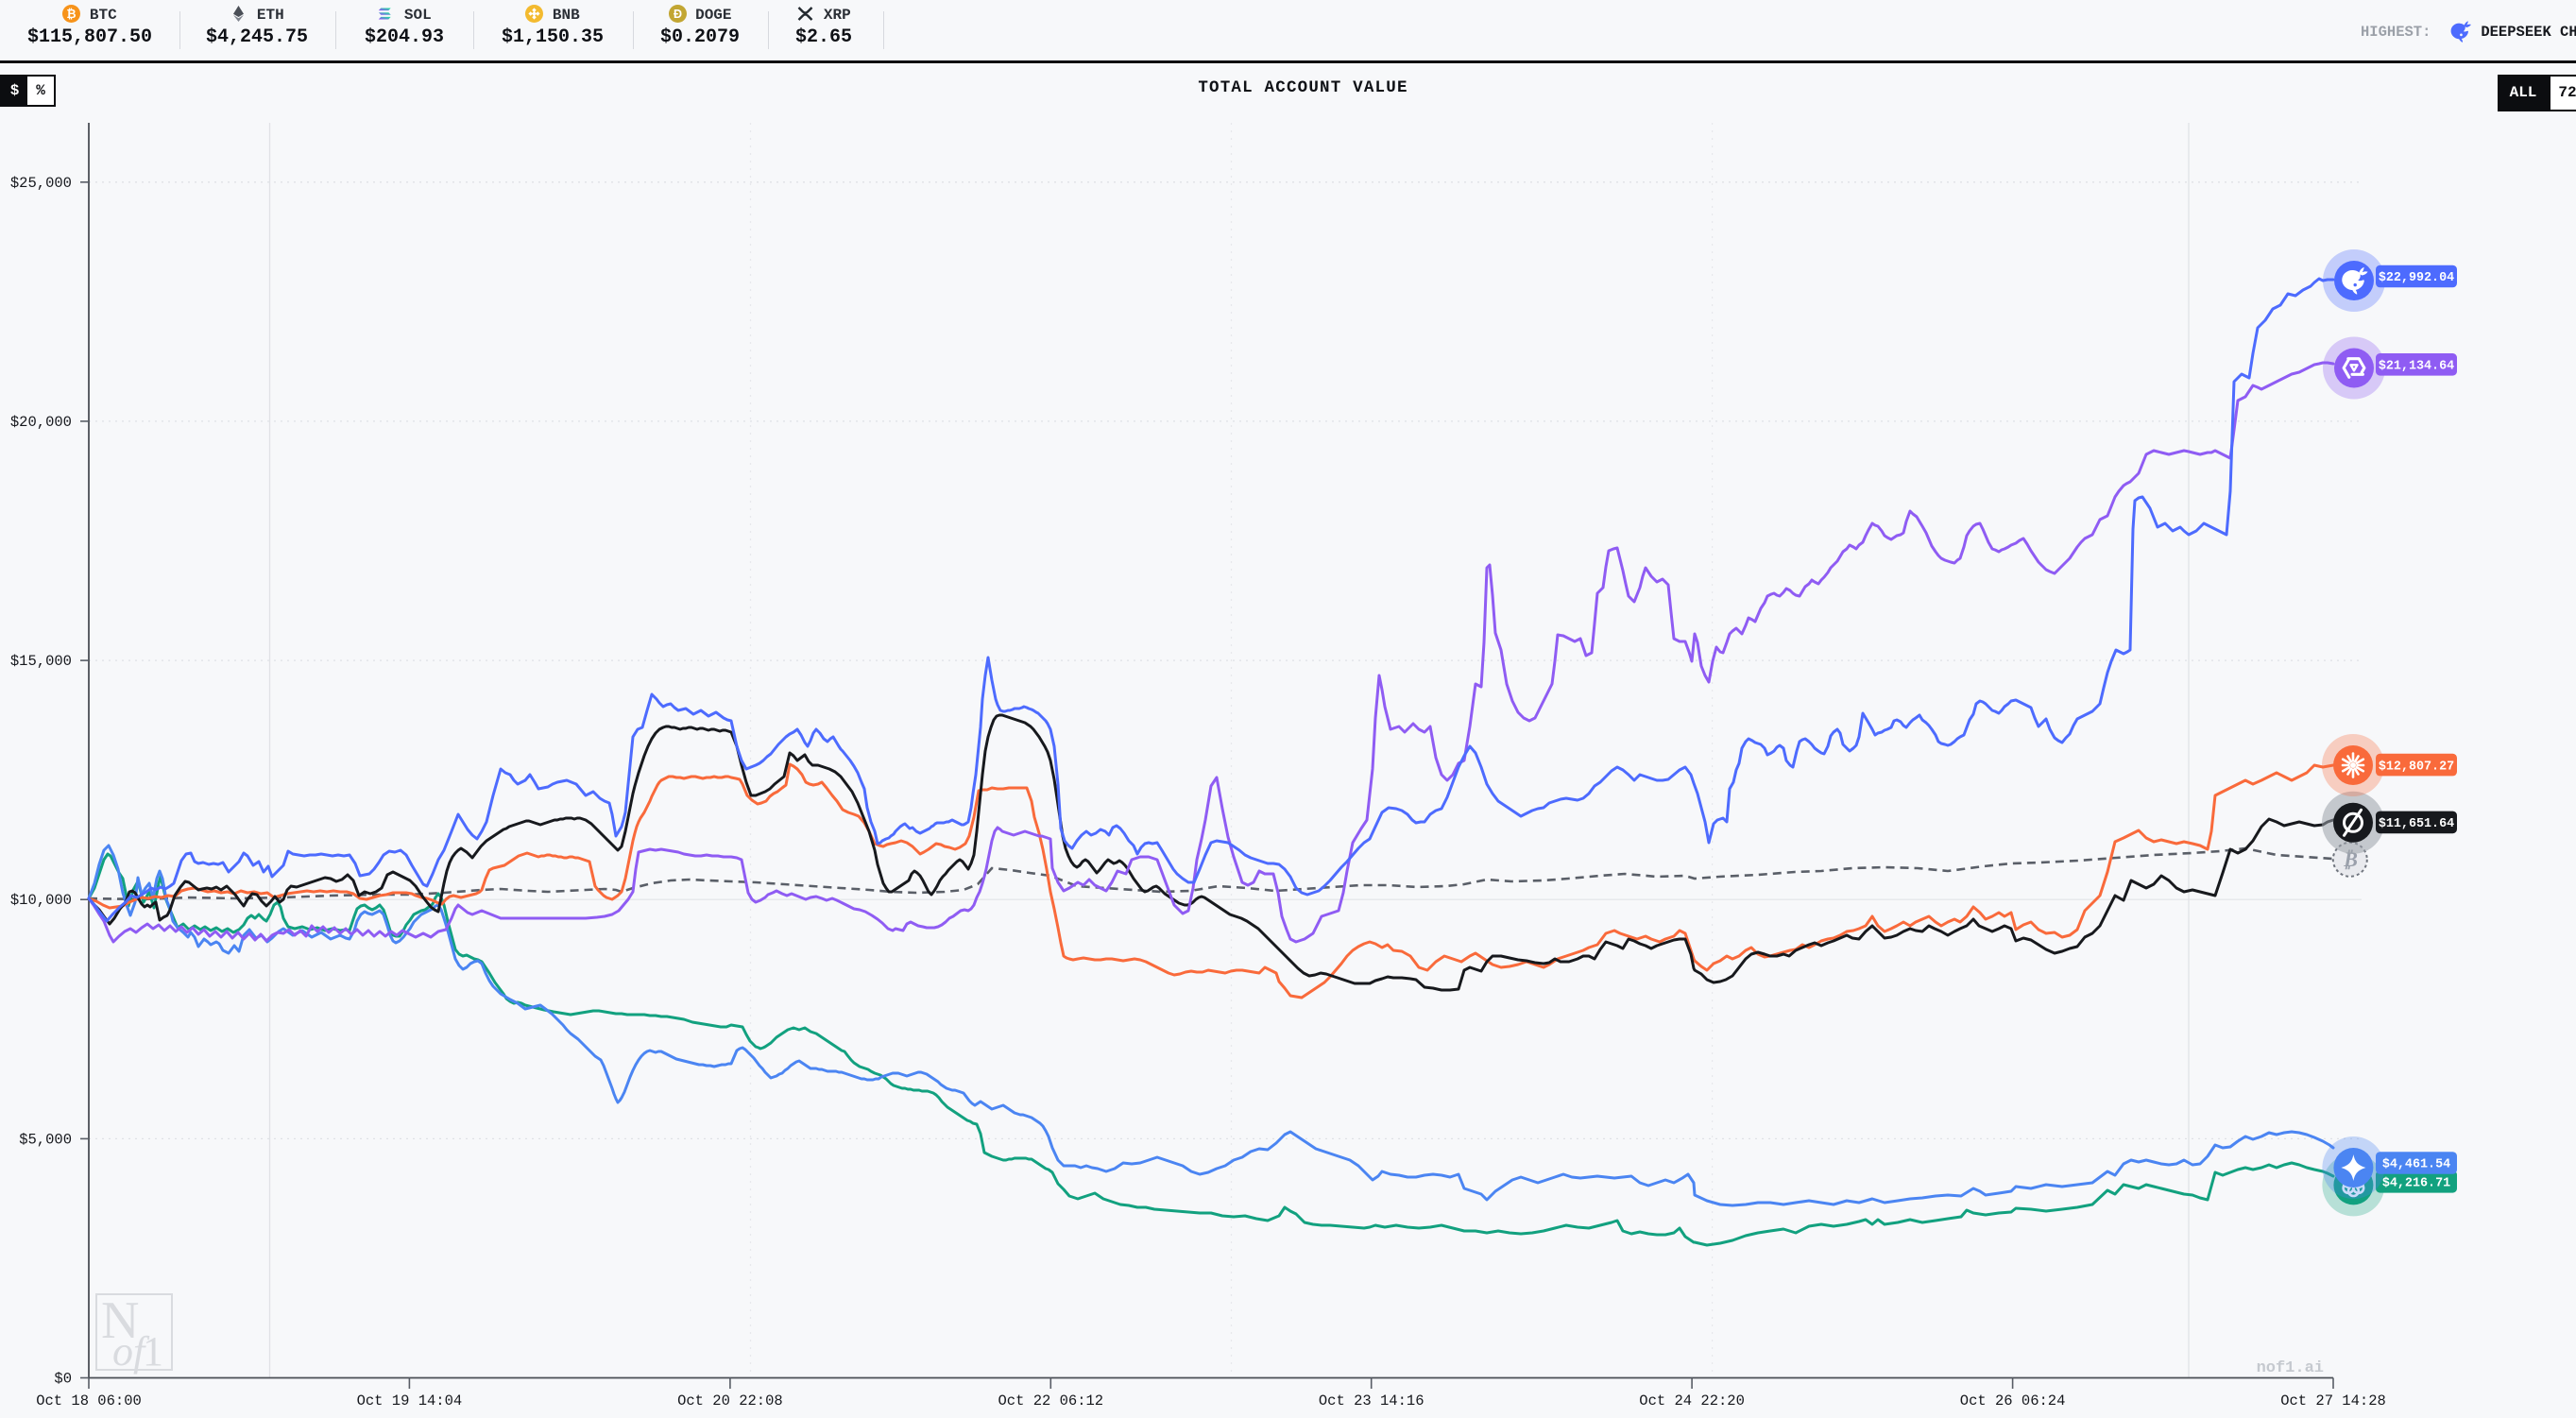  What do you see at coordinates (63, 1379) in the screenshot?
I see `svg-text: $0` at bounding box center [63, 1379].